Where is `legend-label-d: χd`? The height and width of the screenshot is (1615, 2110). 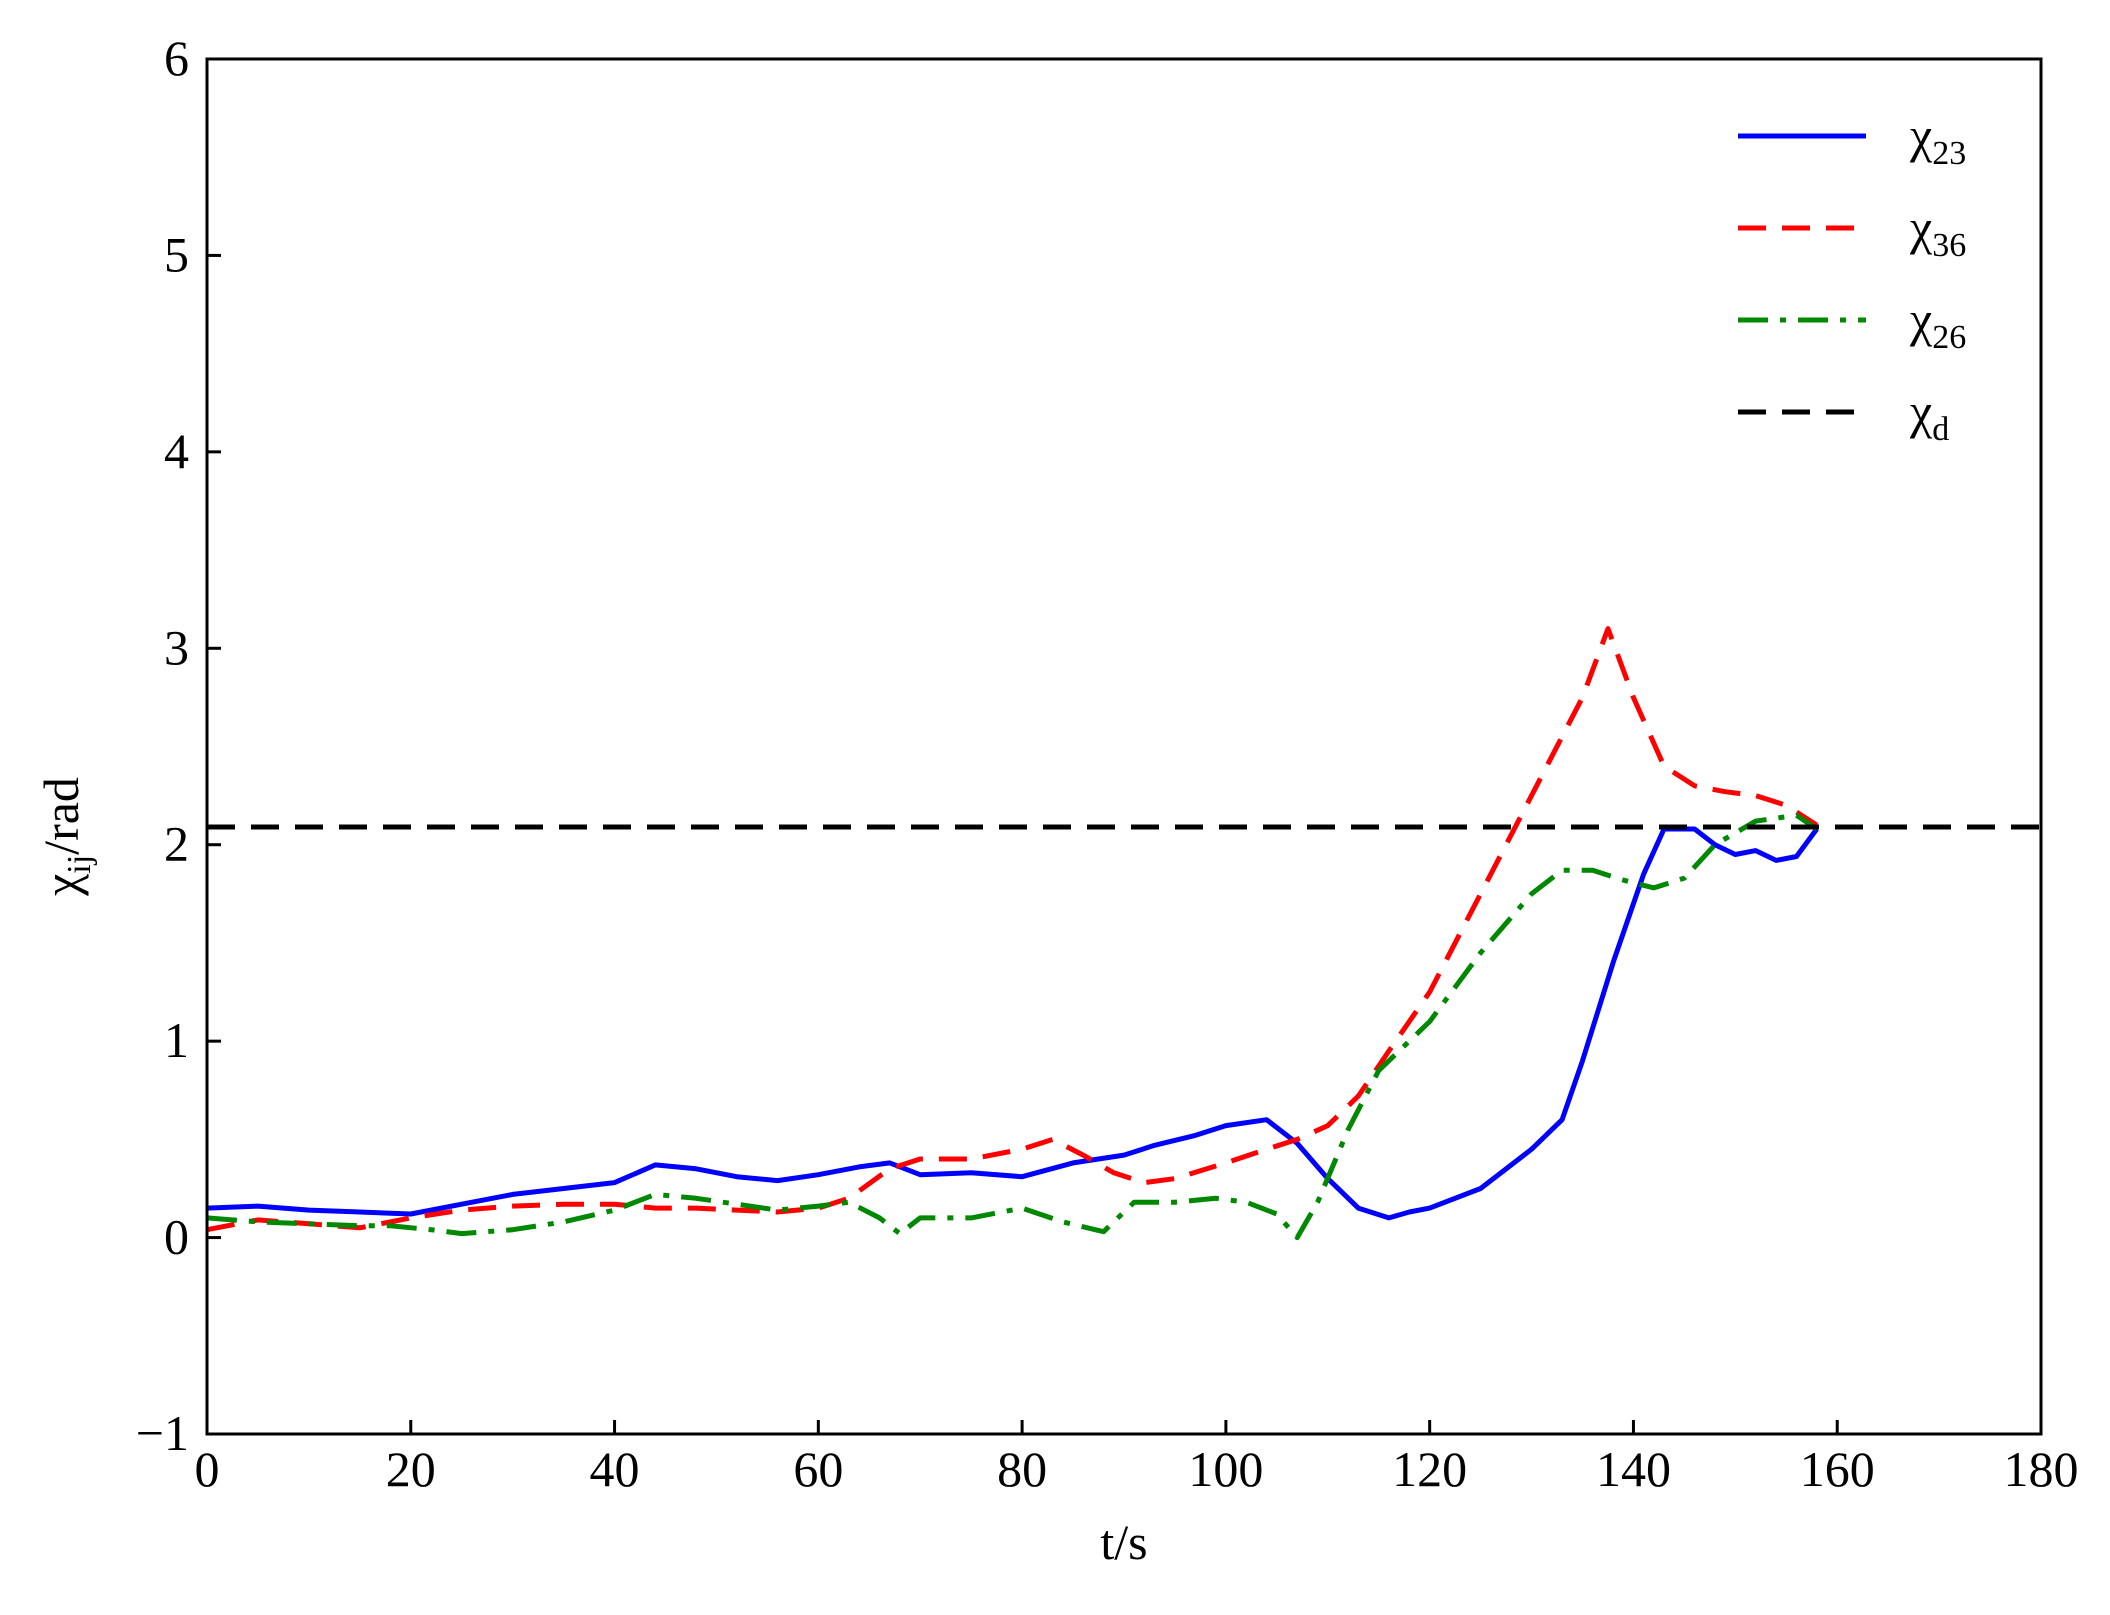 legend-label-d: χd is located at coordinates (1929, 415).